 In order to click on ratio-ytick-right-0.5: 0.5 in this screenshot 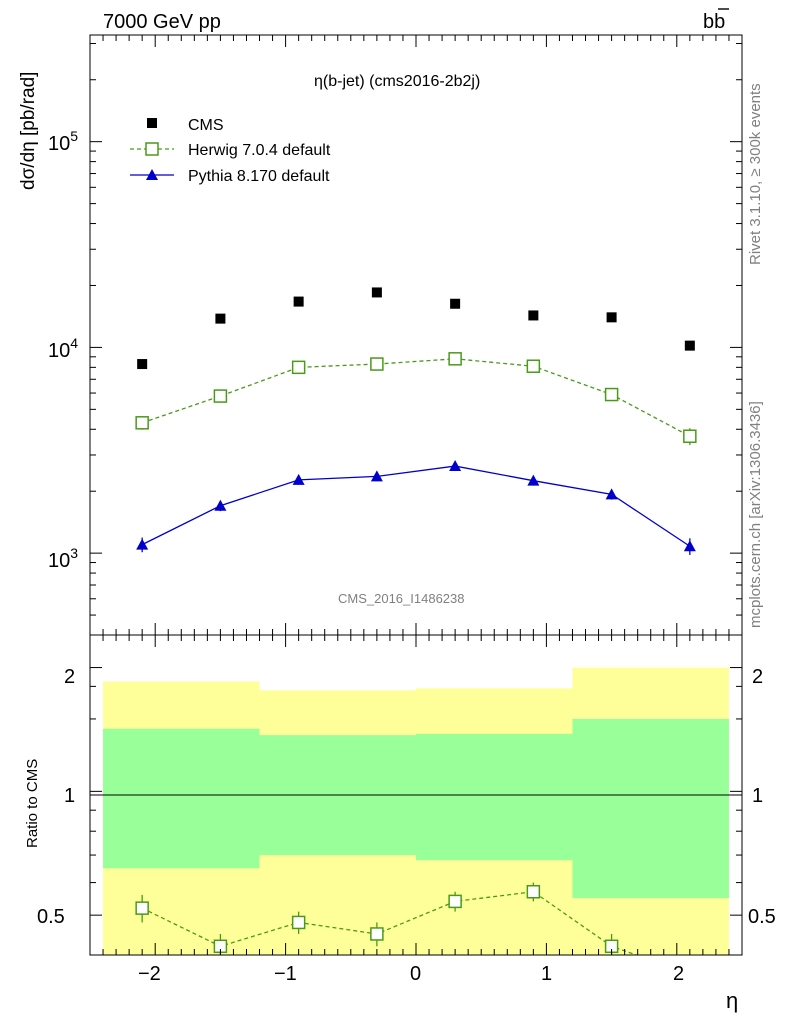, I will do `click(762, 917)`.